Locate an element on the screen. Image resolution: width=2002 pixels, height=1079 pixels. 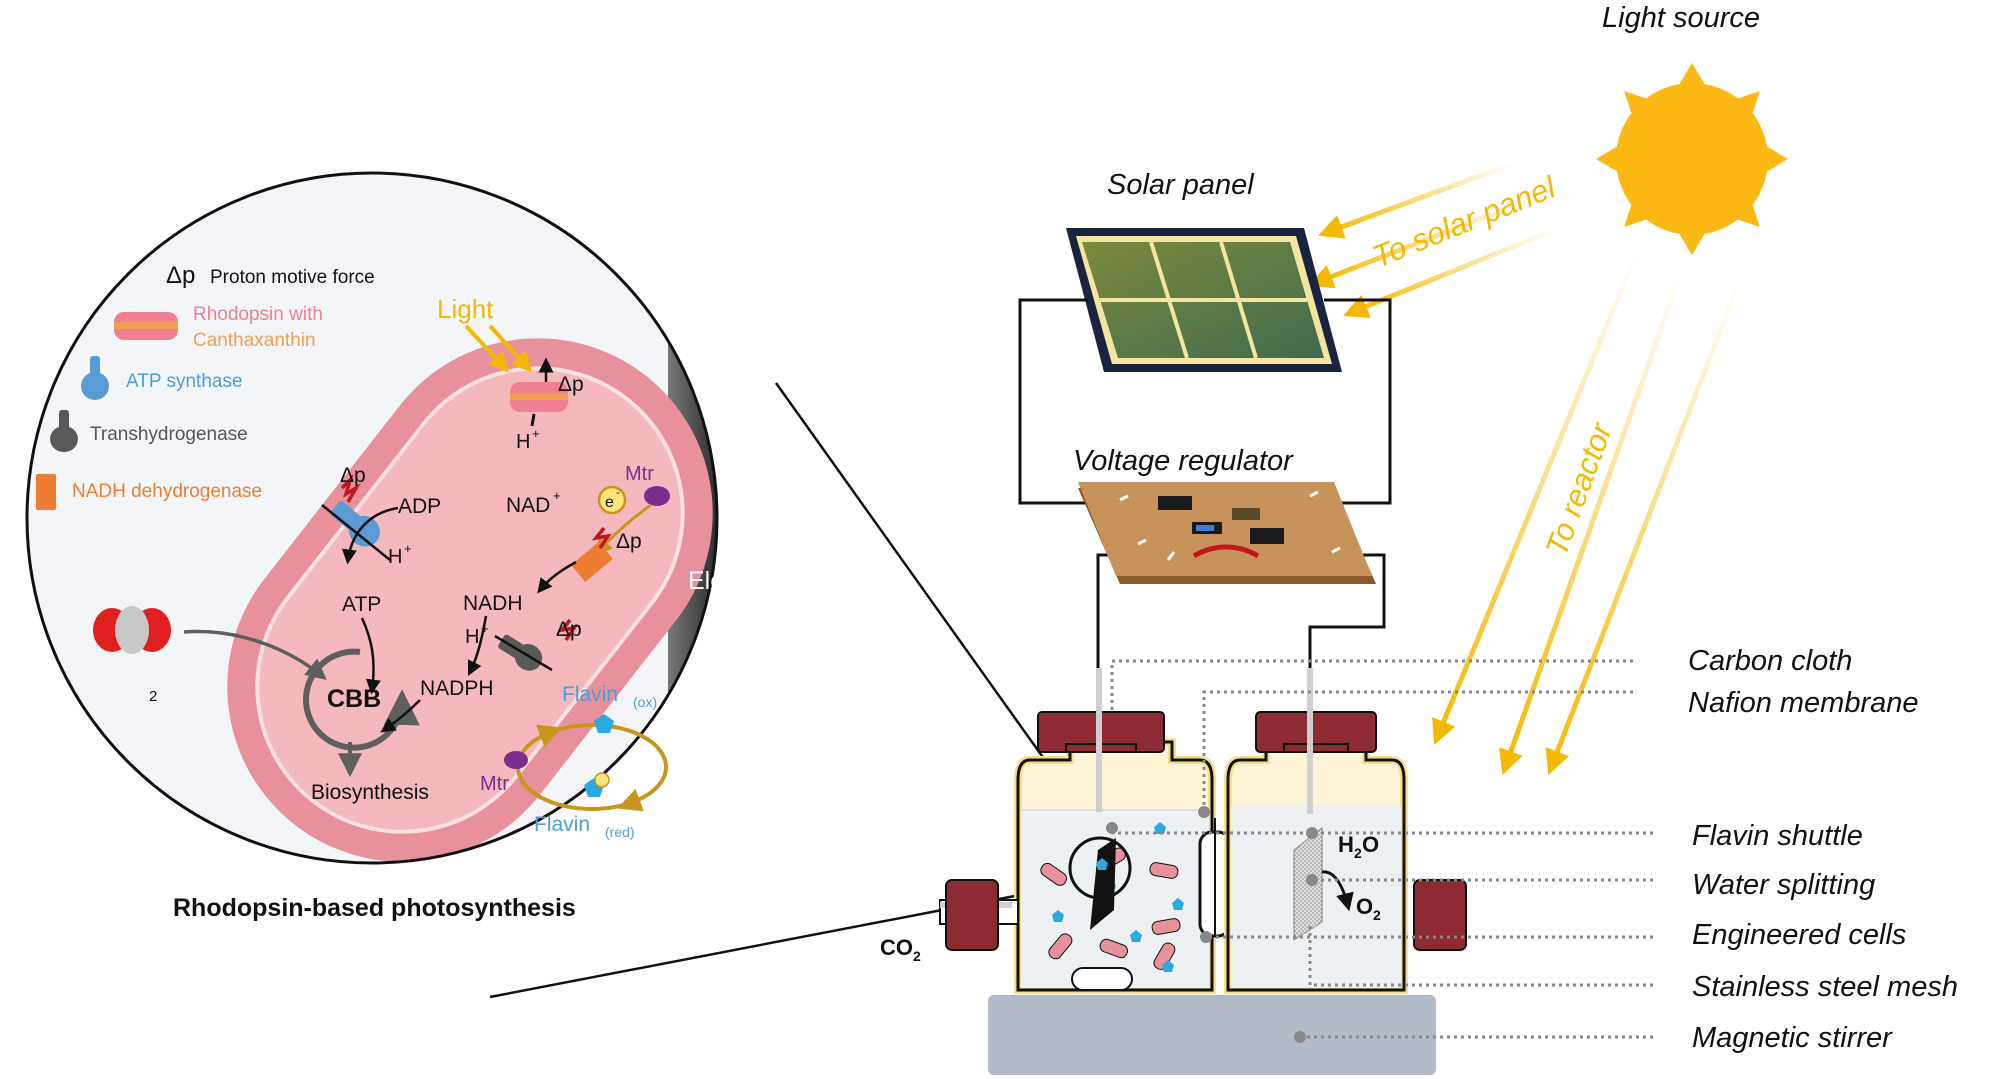
h2o-sub: 2 is located at coordinates (1358, 853).